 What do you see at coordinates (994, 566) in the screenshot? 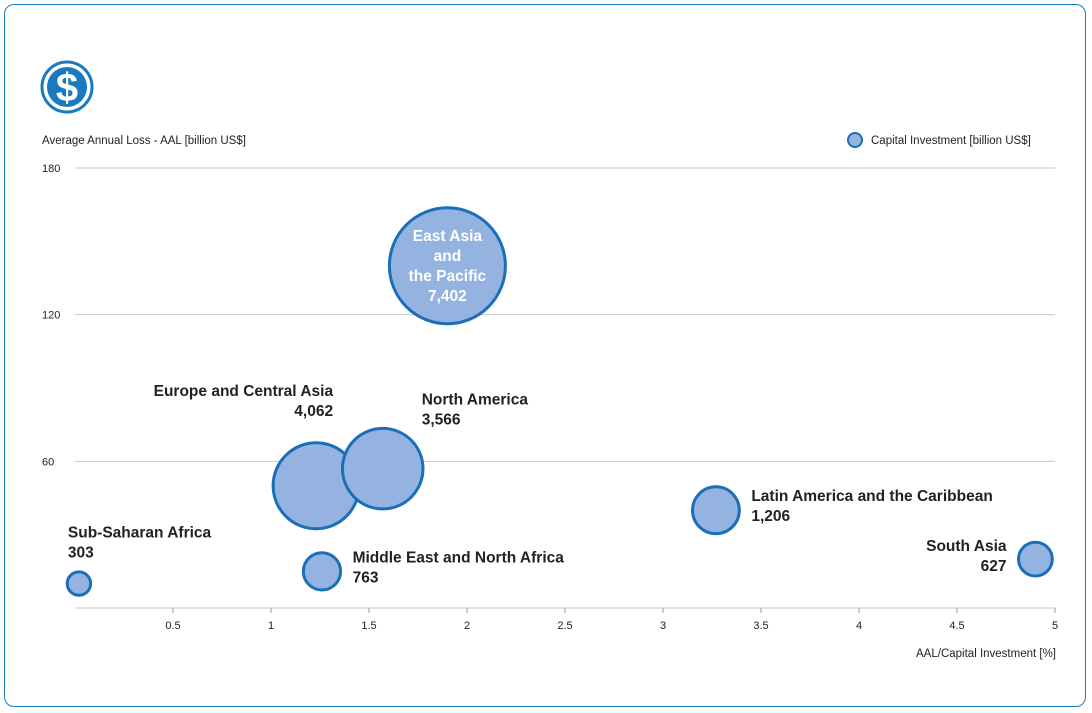
I see `bubble-label-line: 627` at bounding box center [994, 566].